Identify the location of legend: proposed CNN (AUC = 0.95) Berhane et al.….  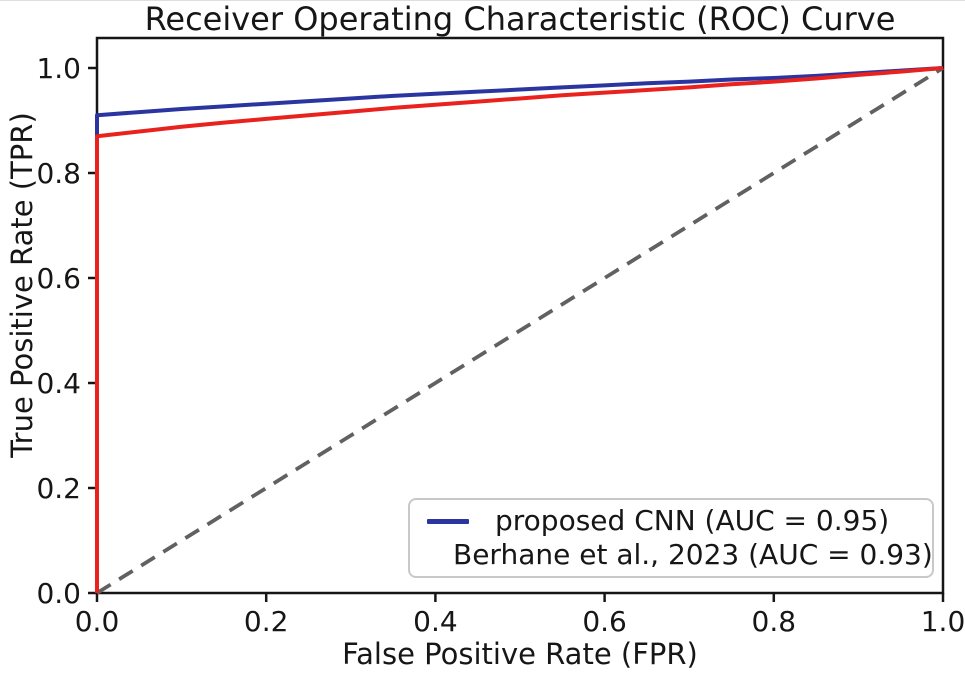
(671, 538).